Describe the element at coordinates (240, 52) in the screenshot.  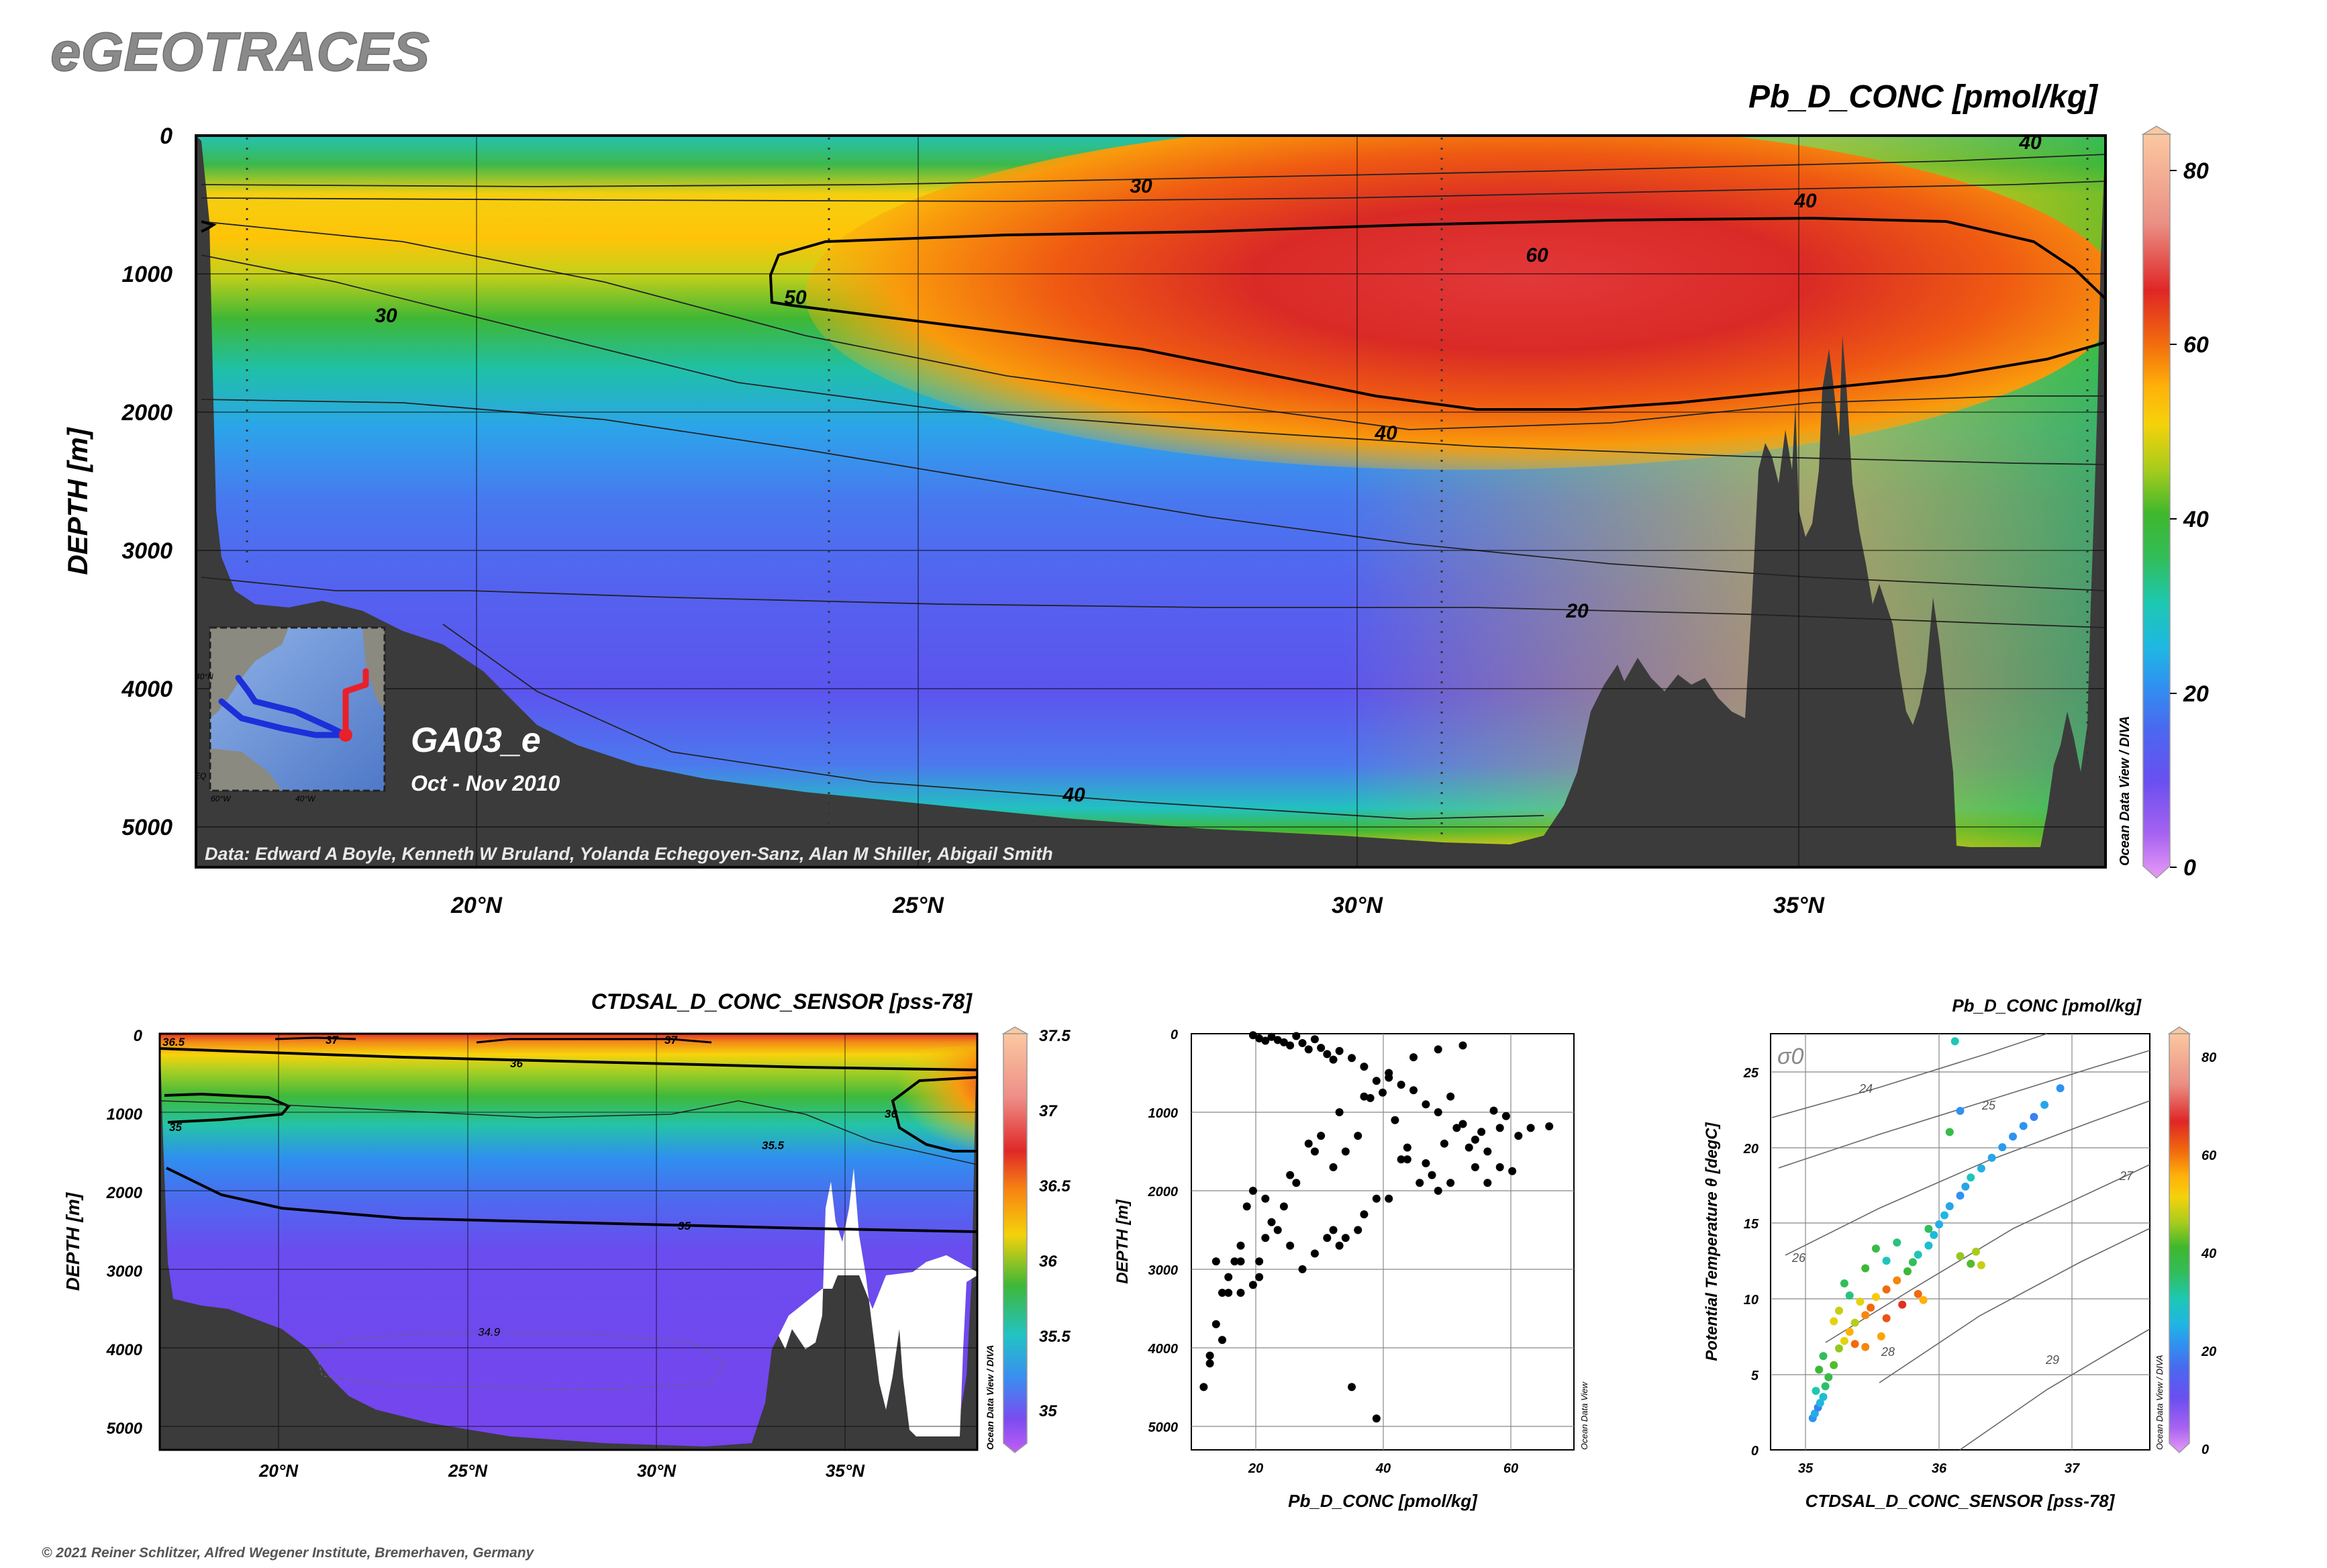
I see `brand-logo: eGEOTRACES` at that location.